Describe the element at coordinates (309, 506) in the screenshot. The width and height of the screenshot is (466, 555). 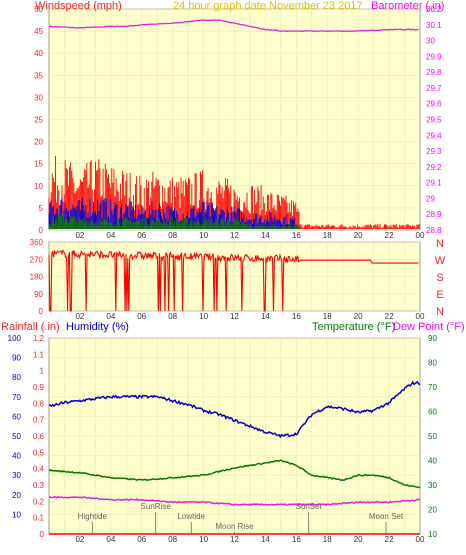
I see `annotation-label: SunSet` at that location.